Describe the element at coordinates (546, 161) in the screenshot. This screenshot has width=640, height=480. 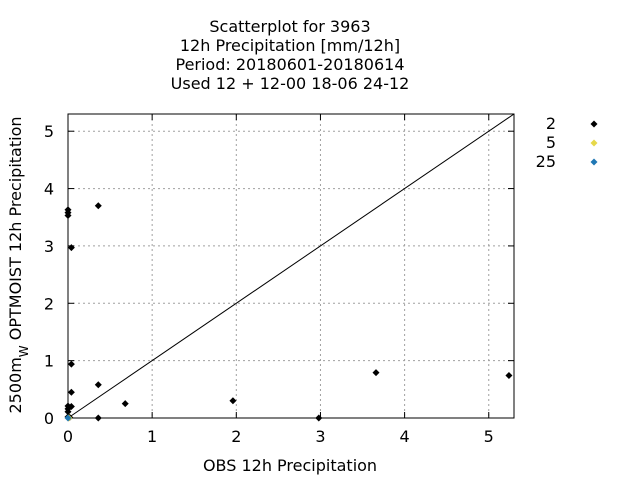
I see `legend-label: 25` at that location.